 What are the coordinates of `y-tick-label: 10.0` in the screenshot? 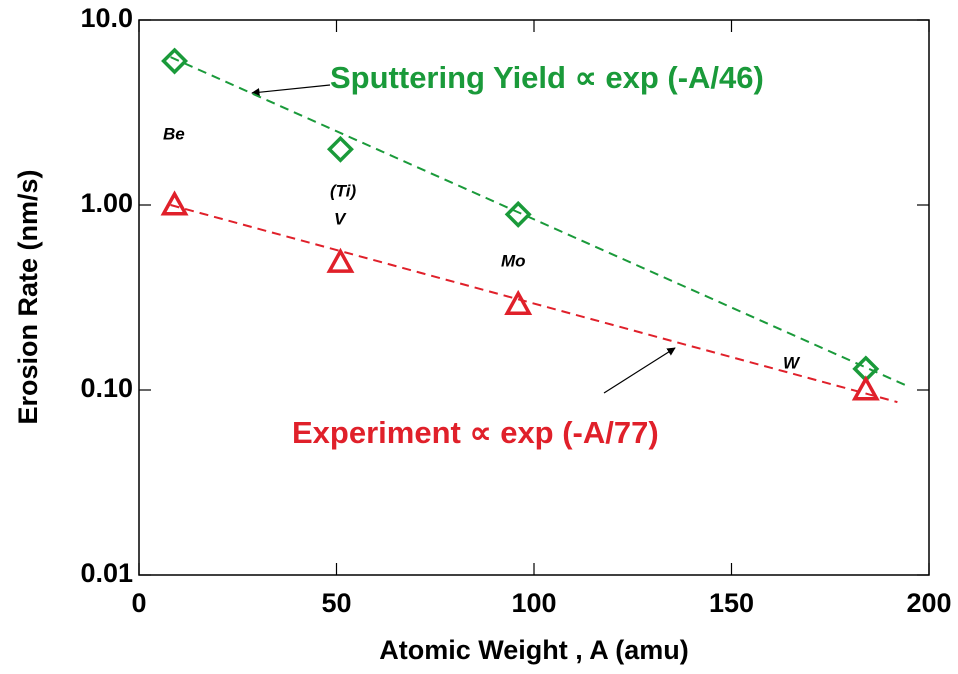 It's located at (106, 18).